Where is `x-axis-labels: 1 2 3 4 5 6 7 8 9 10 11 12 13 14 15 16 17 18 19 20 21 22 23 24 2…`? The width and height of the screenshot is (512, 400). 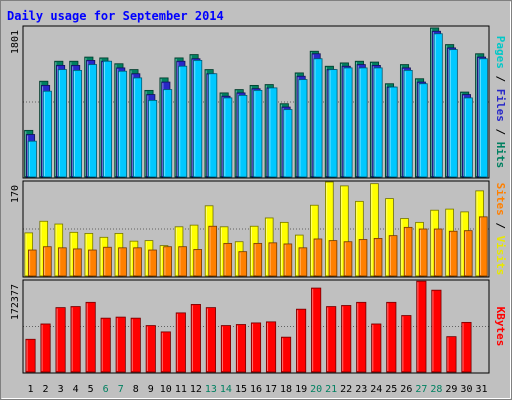
x-axis-labels: 1 2 3 4 5 6 7 8 9 10 11 12 13 14 15 16 17 18 19 20 21 22 23 24 2… is located at coordinates (258, 389).